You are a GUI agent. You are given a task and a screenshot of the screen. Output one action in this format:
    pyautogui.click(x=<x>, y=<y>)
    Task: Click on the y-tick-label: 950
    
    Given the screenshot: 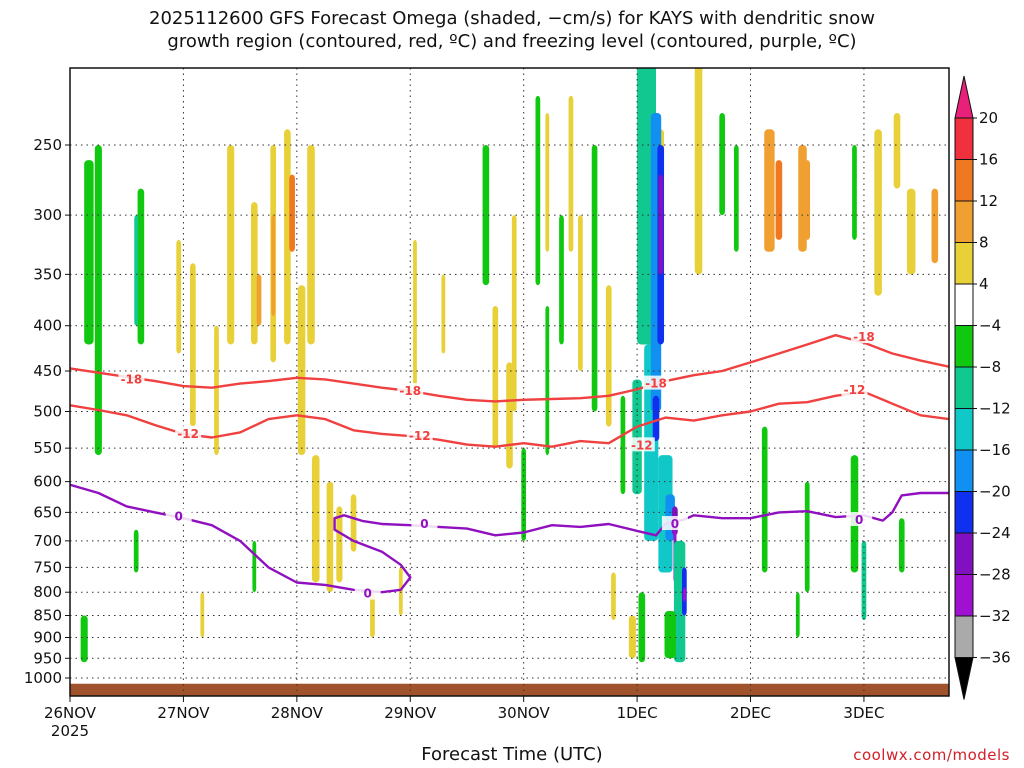 What is the action you would take?
    pyautogui.click(x=47, y=658)
    